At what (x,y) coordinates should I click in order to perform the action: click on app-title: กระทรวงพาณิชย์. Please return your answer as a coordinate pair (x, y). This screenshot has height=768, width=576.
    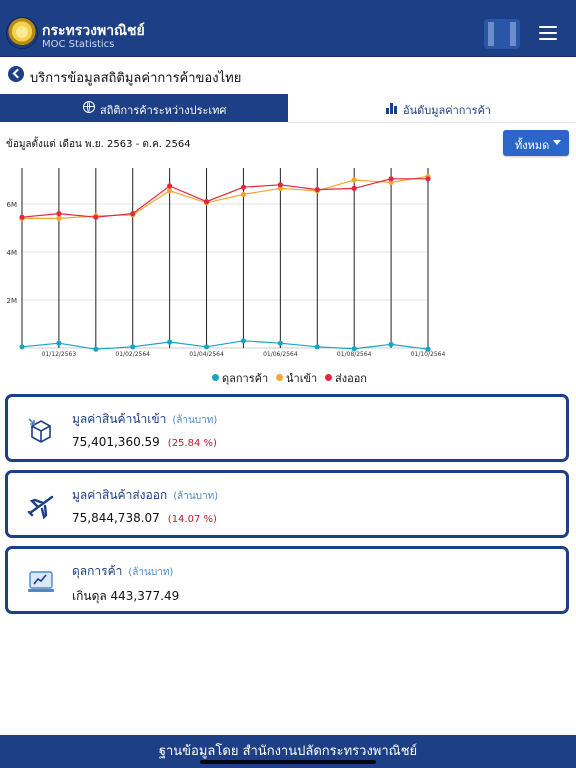
    Looking at the image, I should click on (93, 31).